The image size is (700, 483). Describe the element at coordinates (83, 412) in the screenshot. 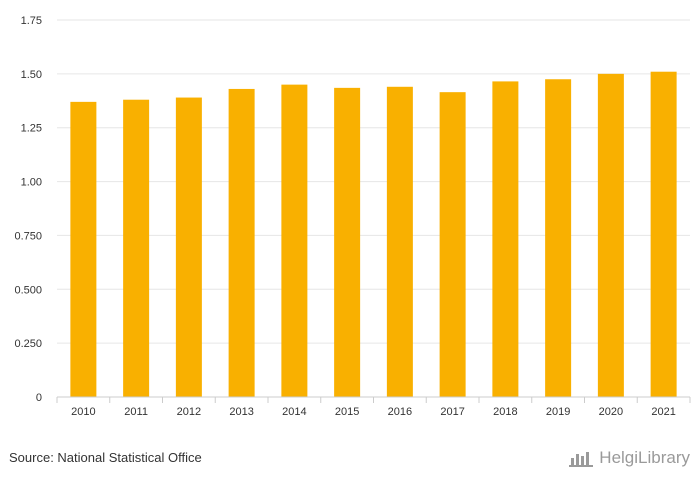

I see `x-tick-label: 2010` at that location.